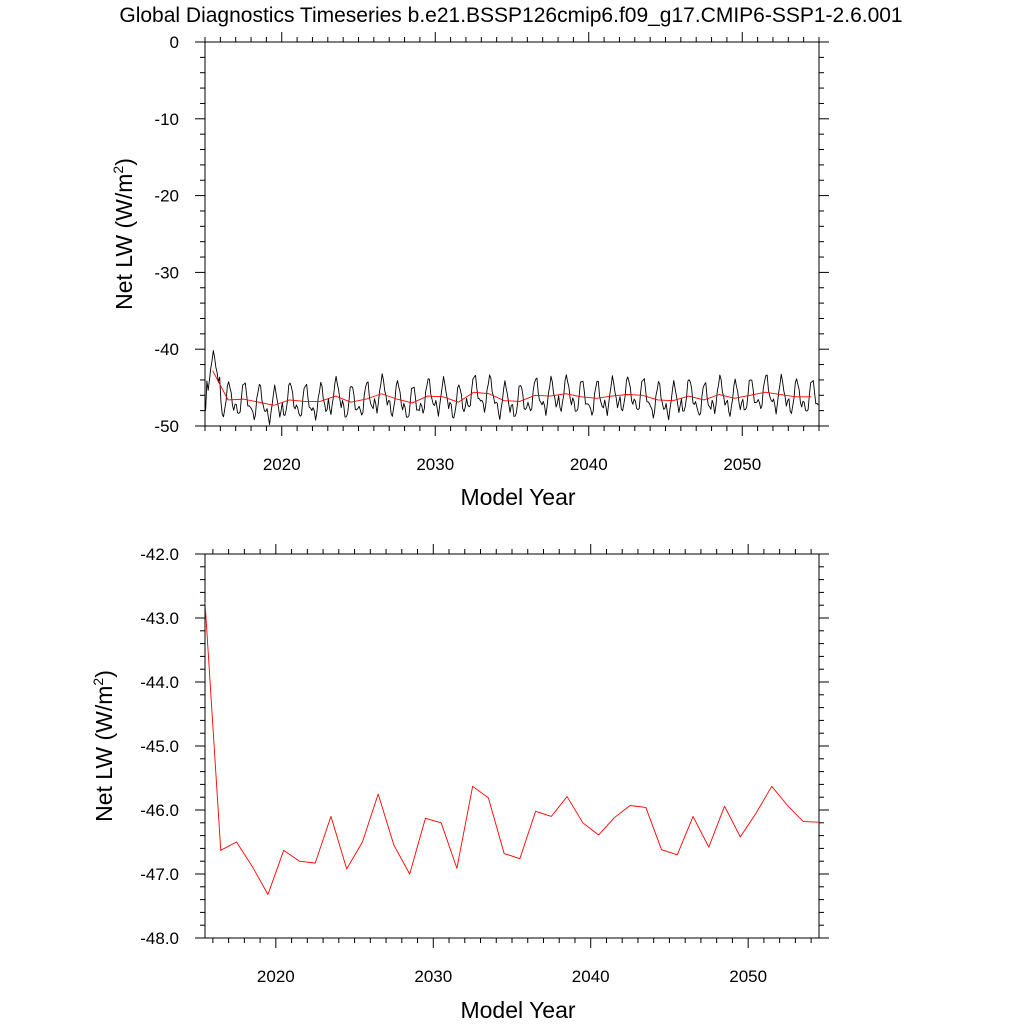 The height and width of the screenshot is (1024, 1024). Describe the element at coordinates (159, 810) in the screenshot. I see `bottom-y-tick-label: -46.0` at that location.